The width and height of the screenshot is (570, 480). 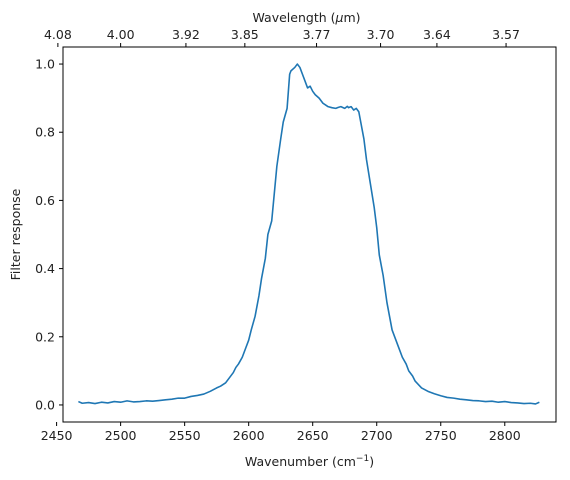 What do you see at coordinates (15, 234) in the screenshot?
I see `y-axis-title: Filter response` at bounding box center [15, 234].